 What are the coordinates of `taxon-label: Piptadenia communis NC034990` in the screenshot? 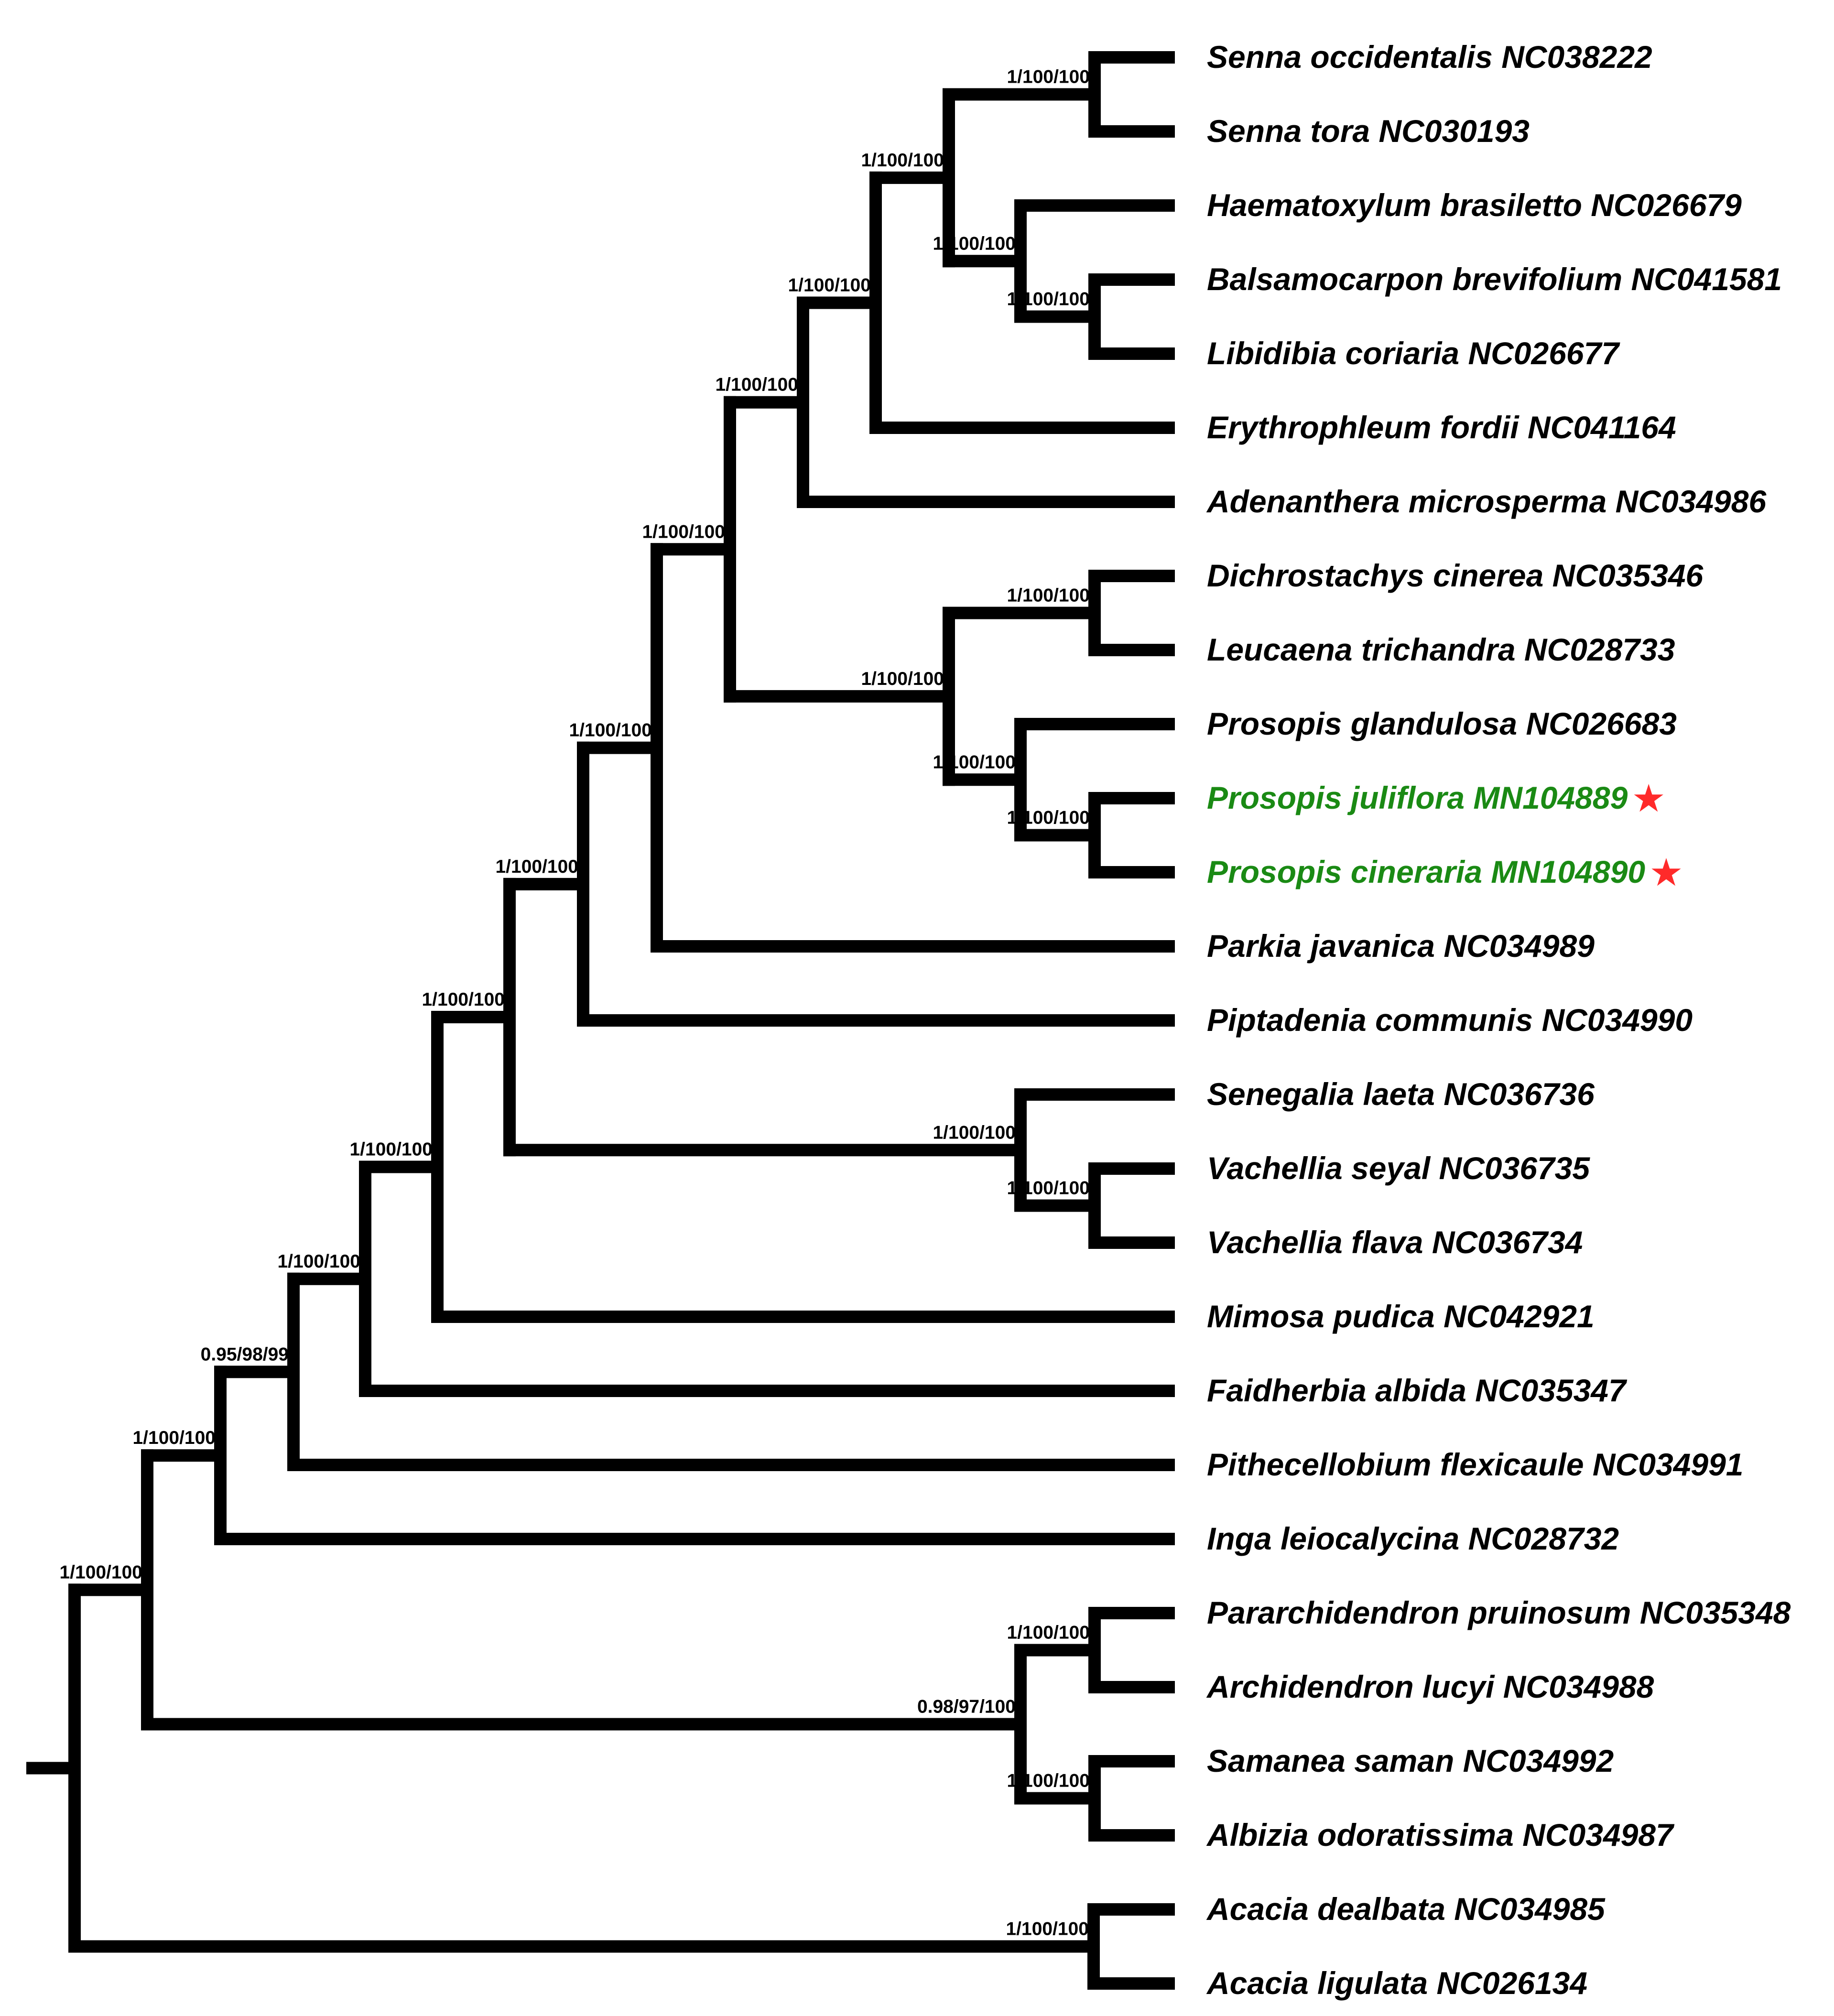 It's located at (1450, 1020).